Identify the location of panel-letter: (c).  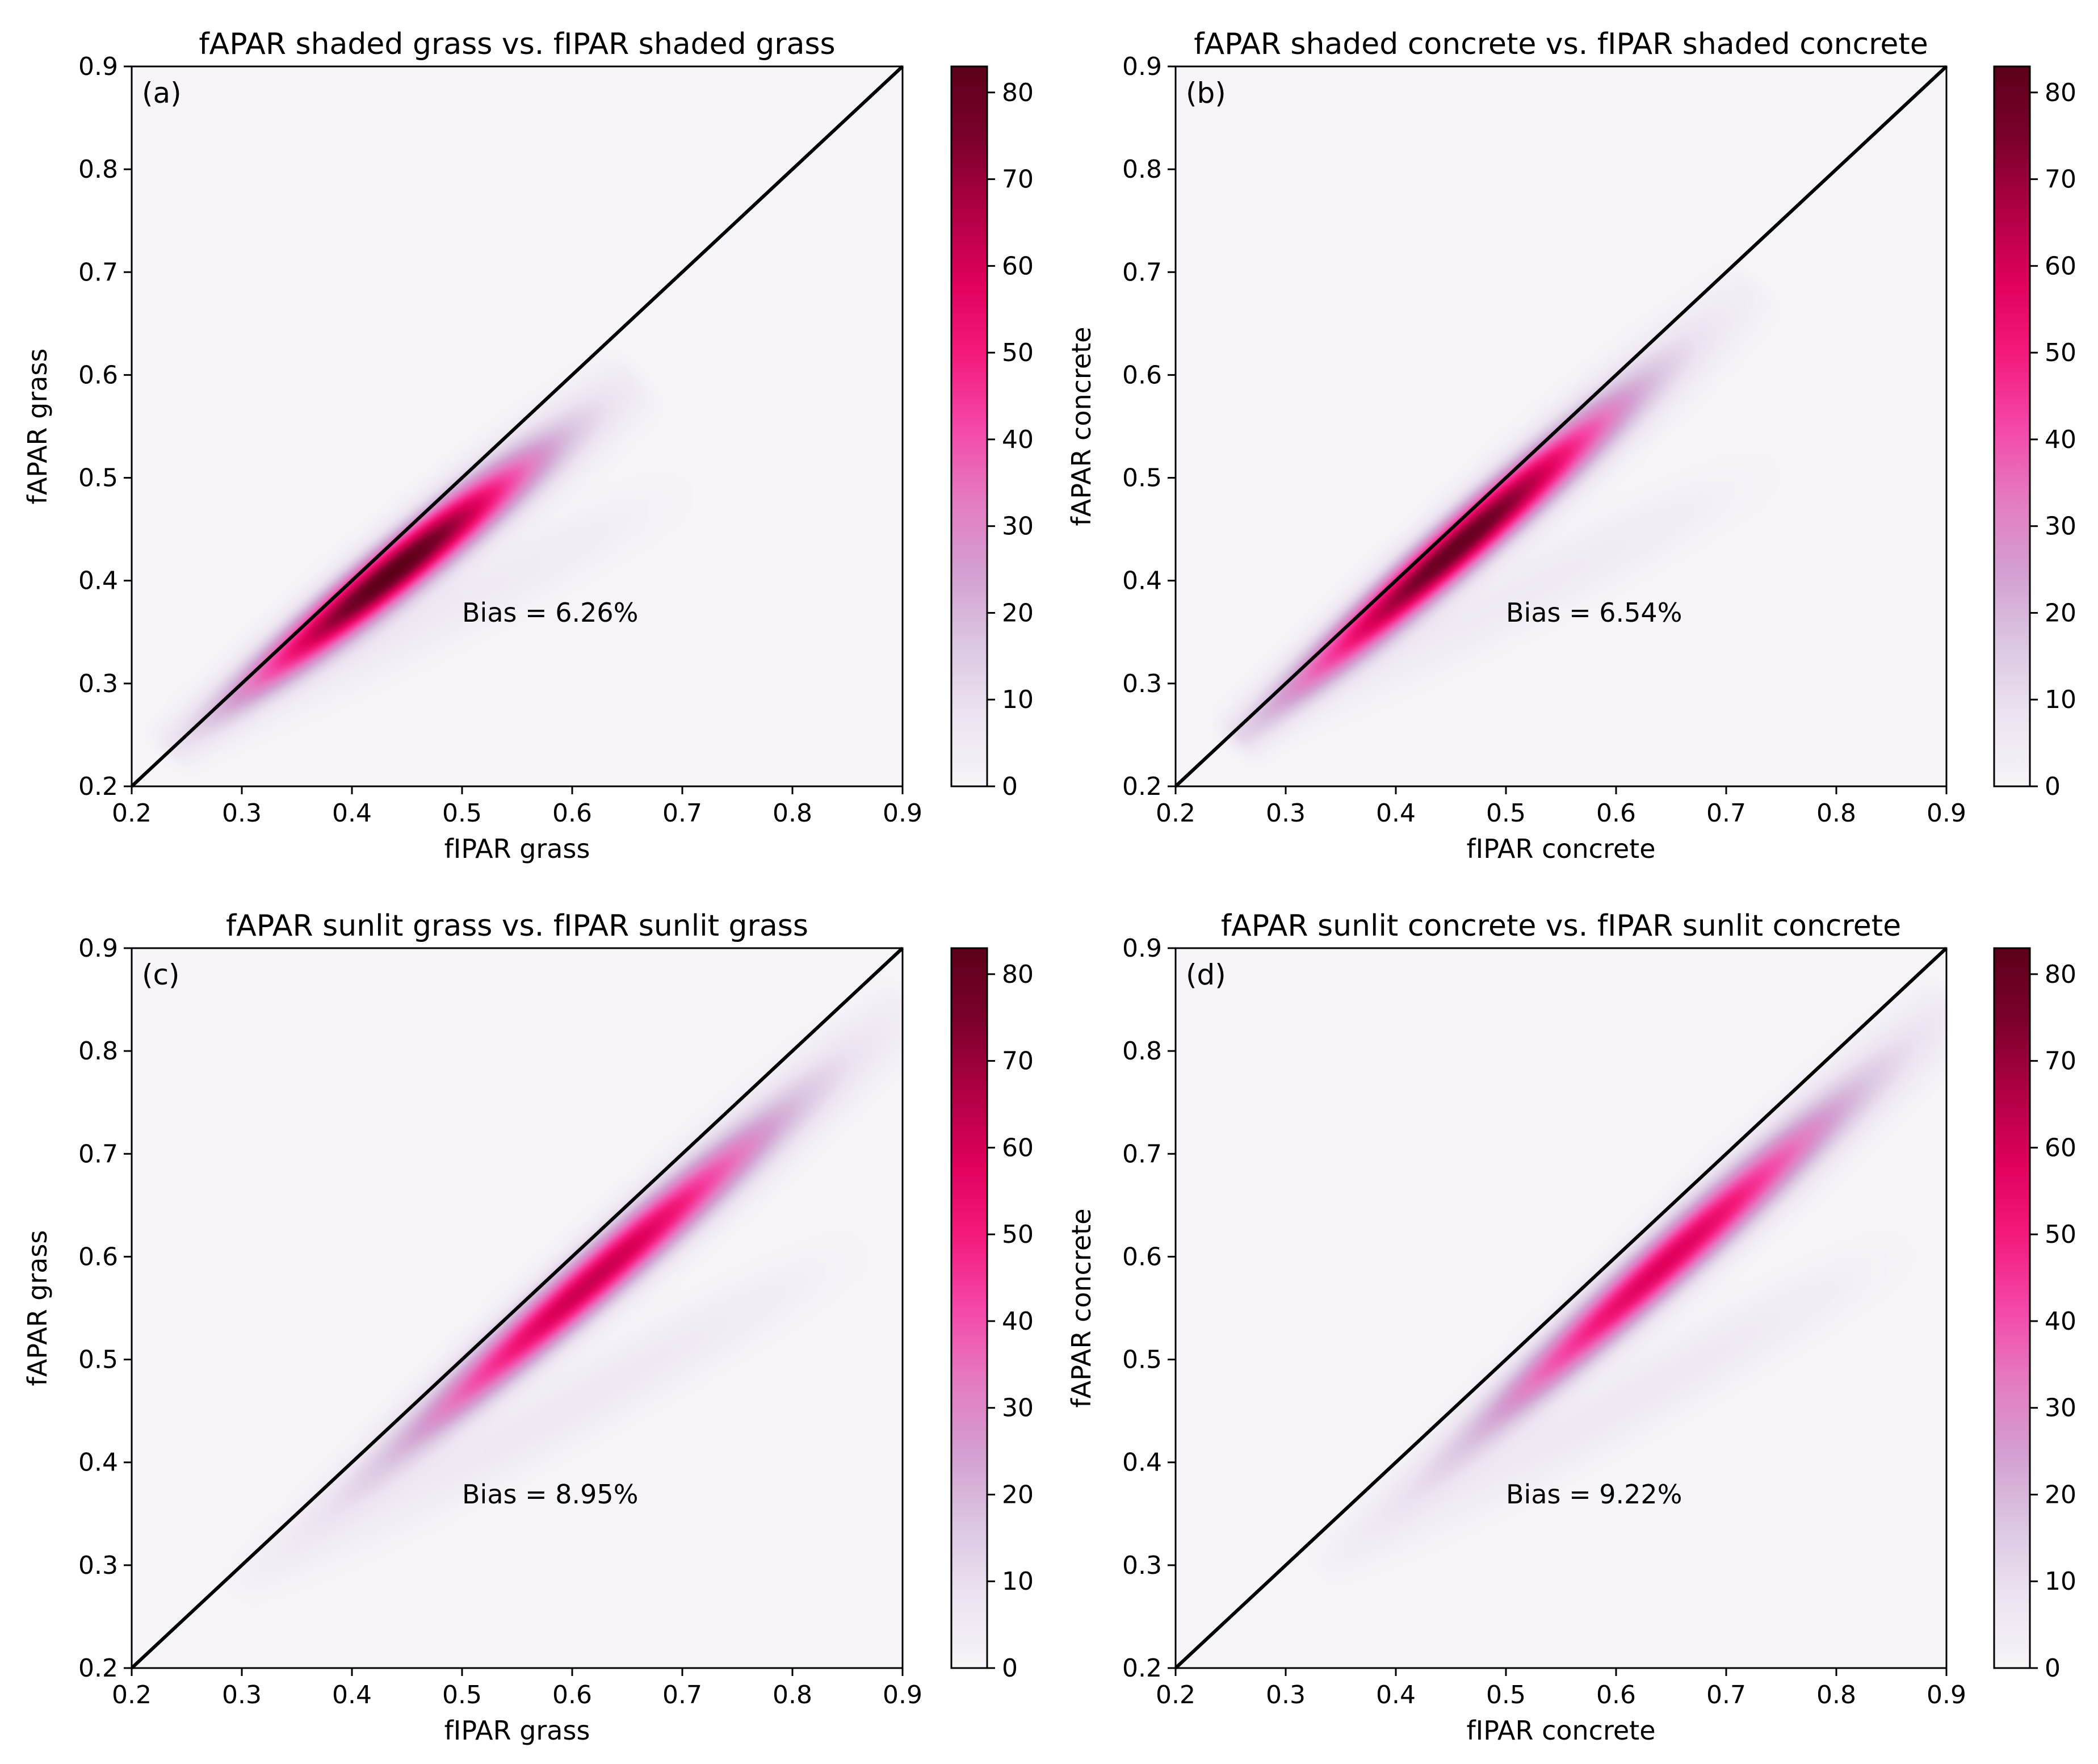
(161, 974).